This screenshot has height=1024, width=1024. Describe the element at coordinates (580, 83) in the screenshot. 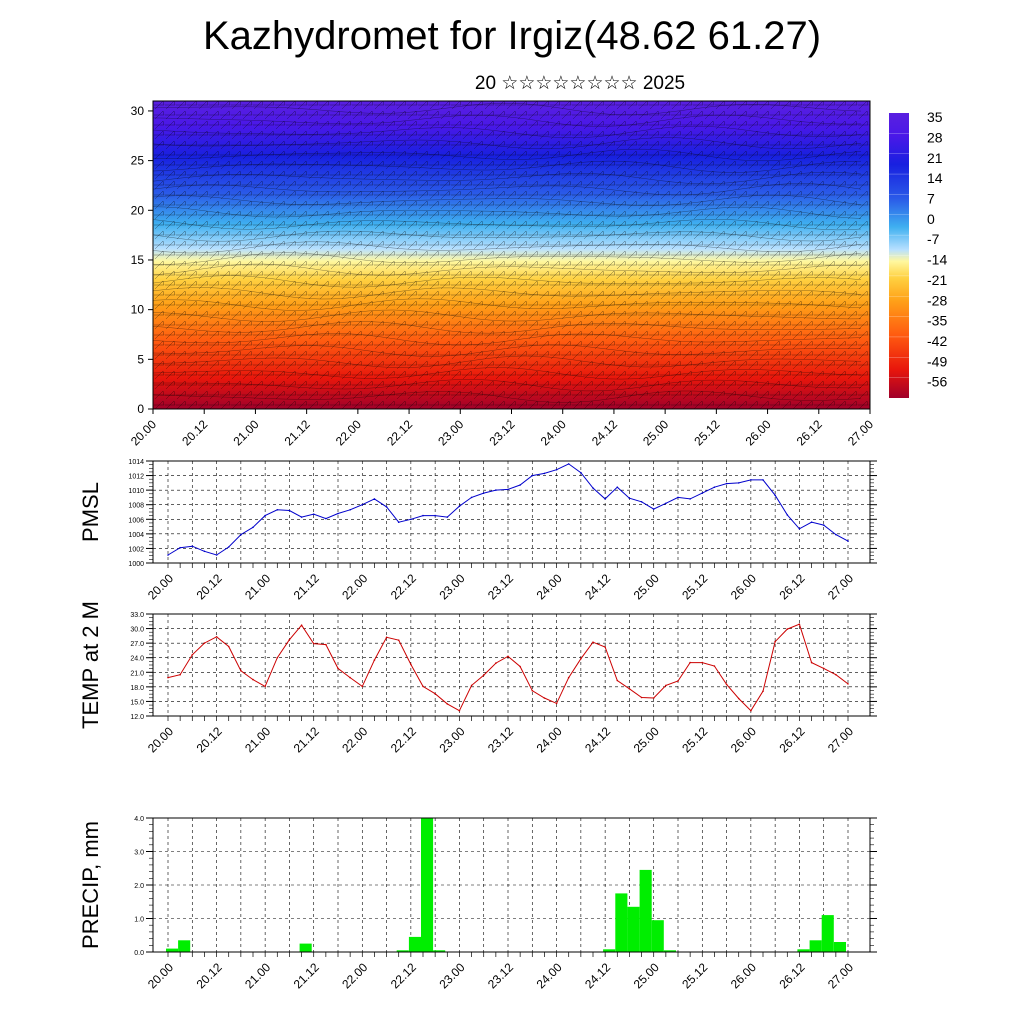

I see `chart-subtitle: 20 ☆☆☆☆☆☆☆☆ 2025` at that location.